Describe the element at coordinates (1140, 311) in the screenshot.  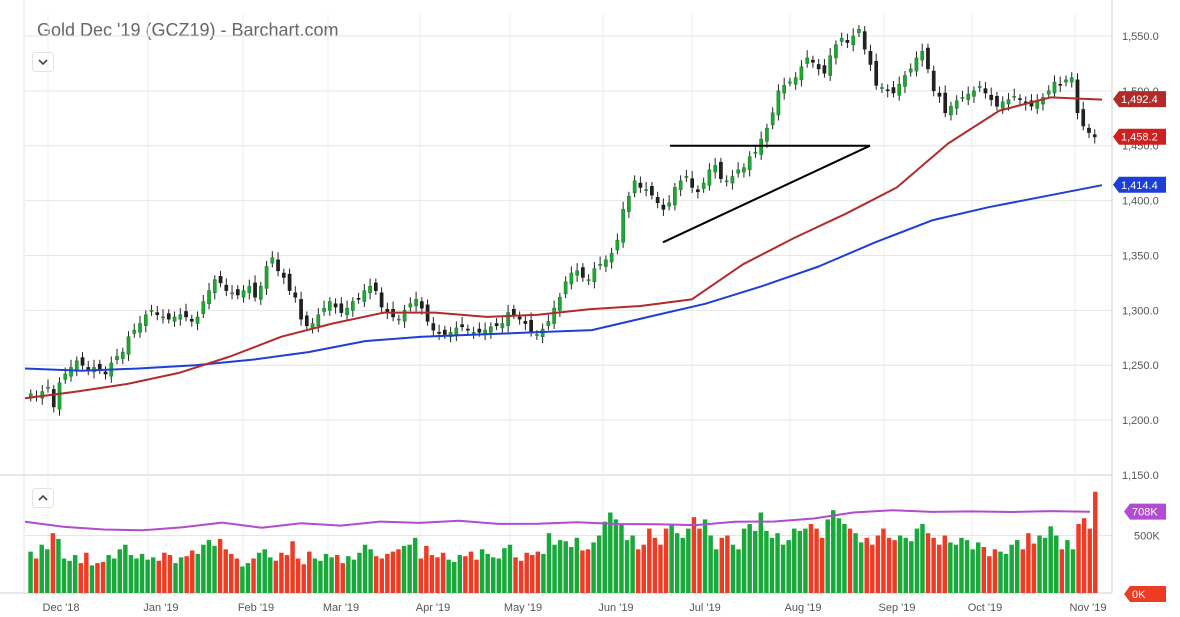
I see `price-tick-label: 1,300.0` at that location.